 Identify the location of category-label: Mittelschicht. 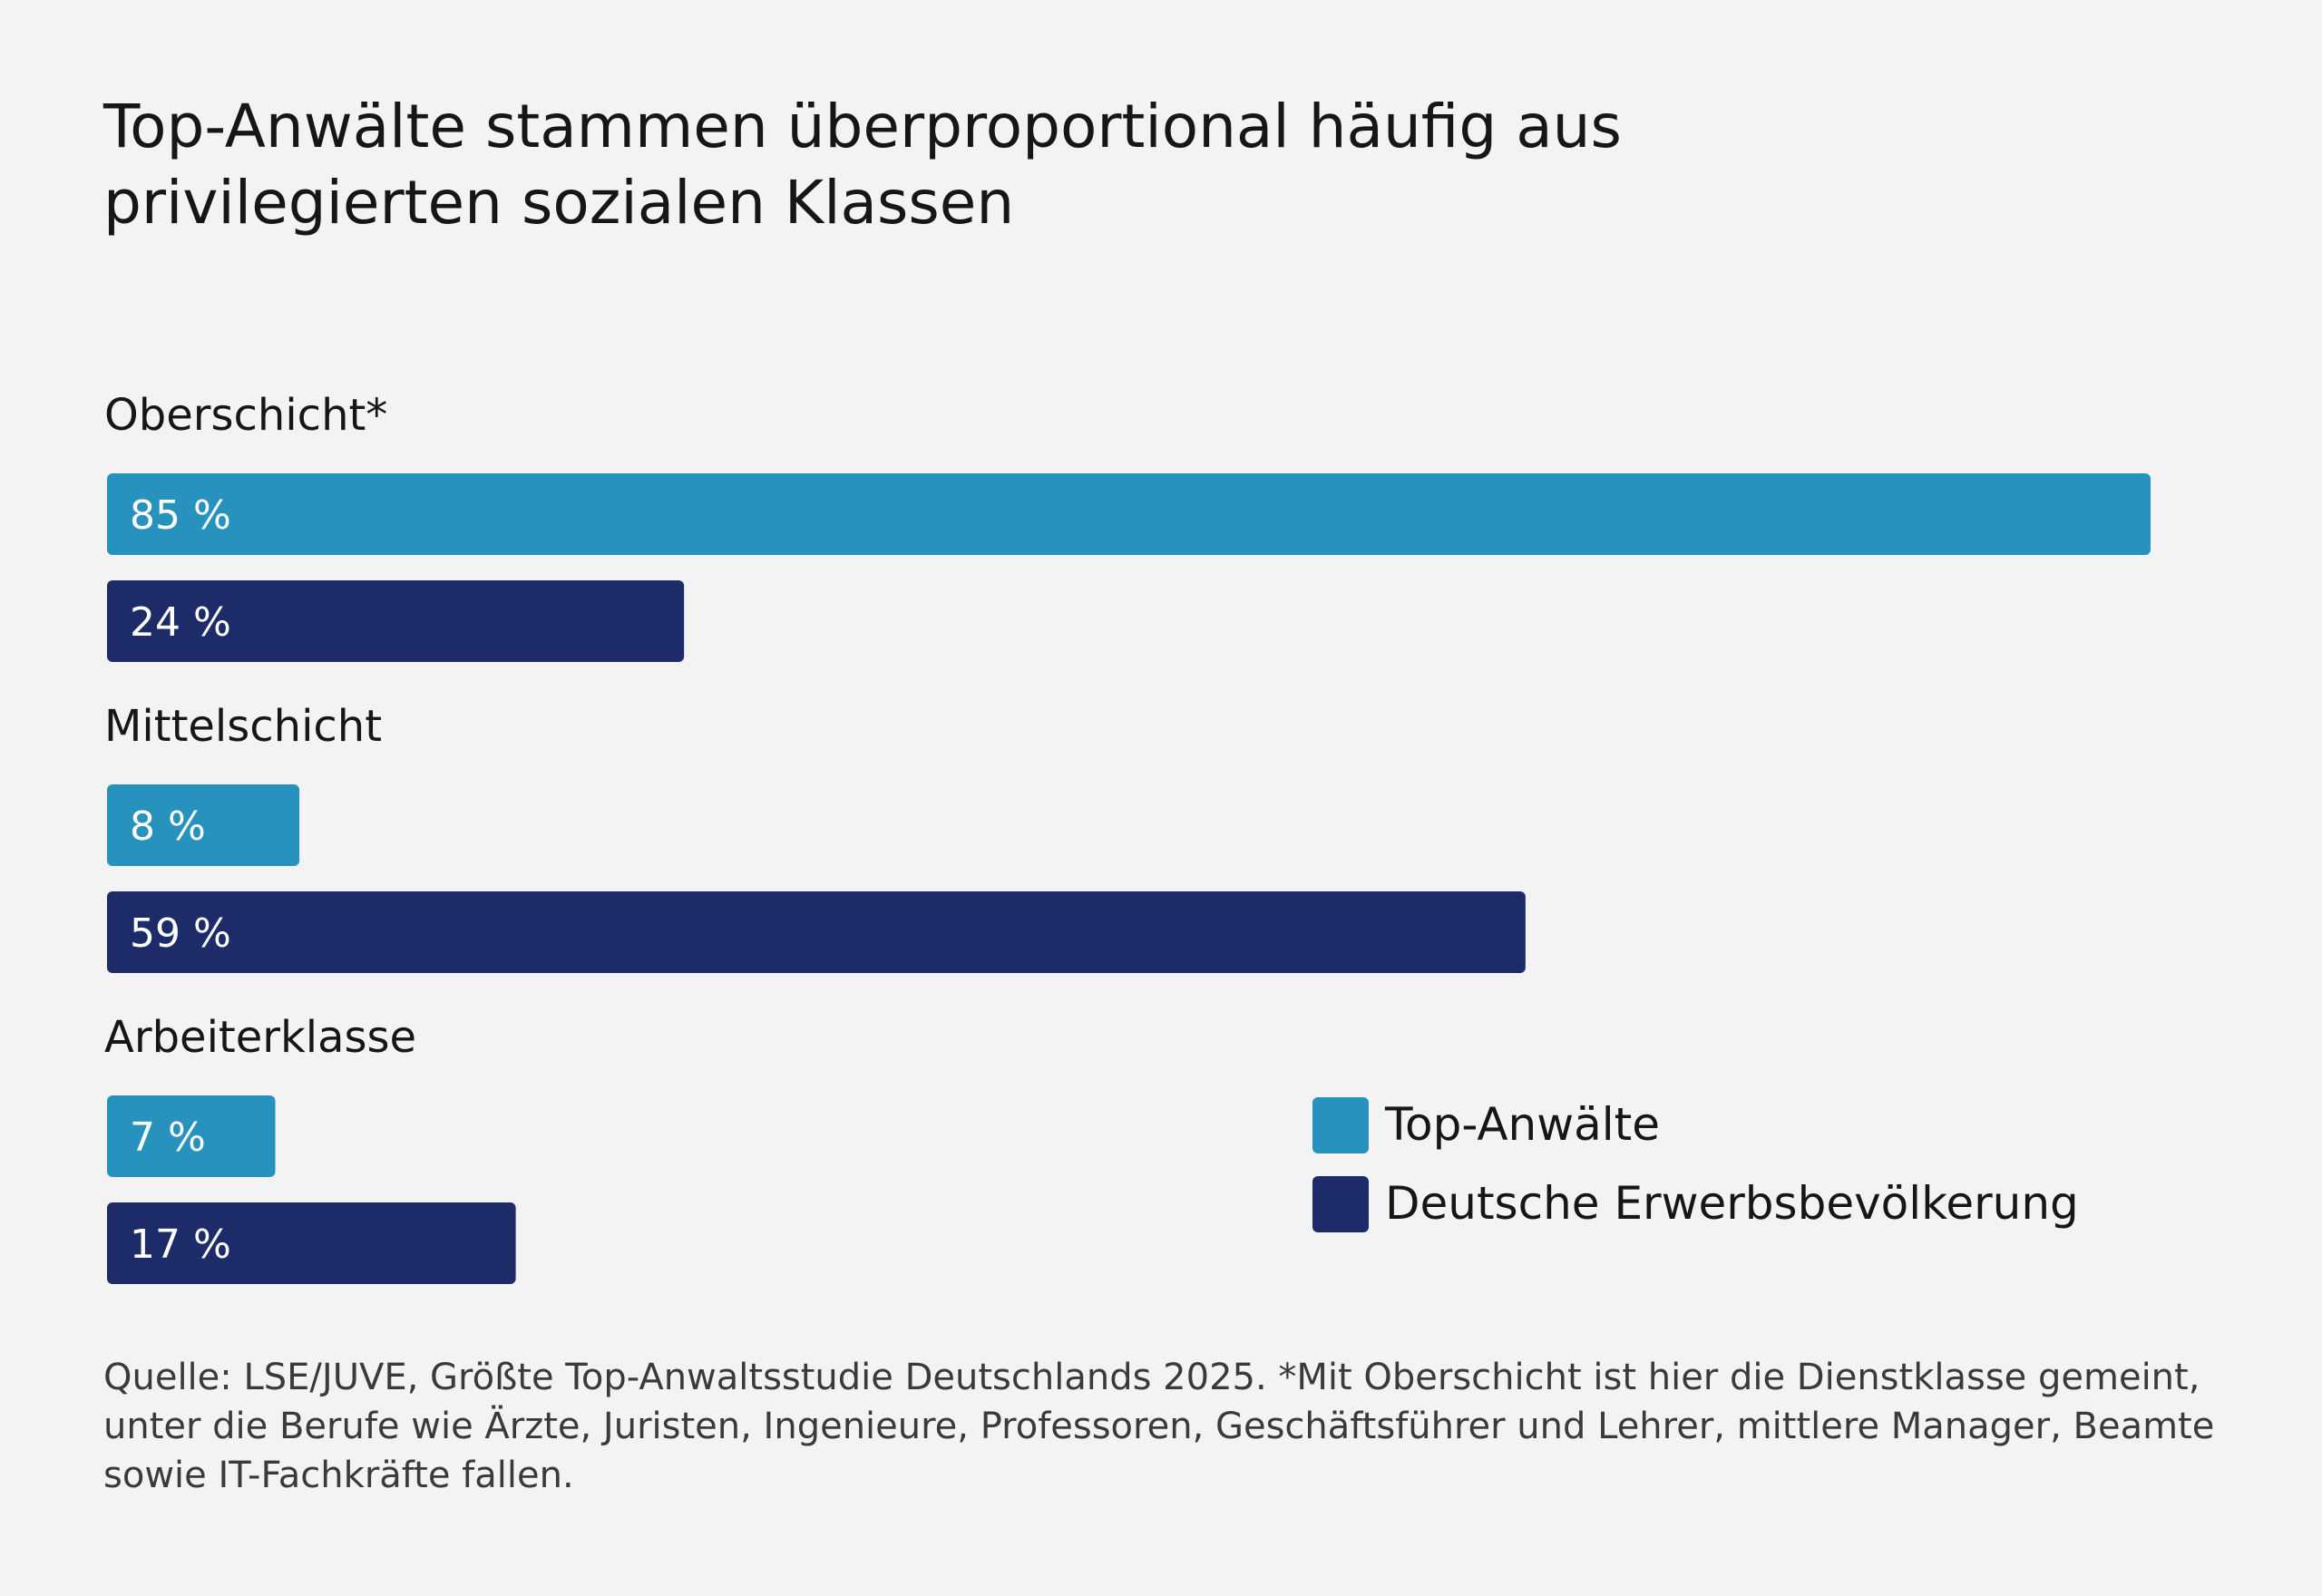
(243, 726).